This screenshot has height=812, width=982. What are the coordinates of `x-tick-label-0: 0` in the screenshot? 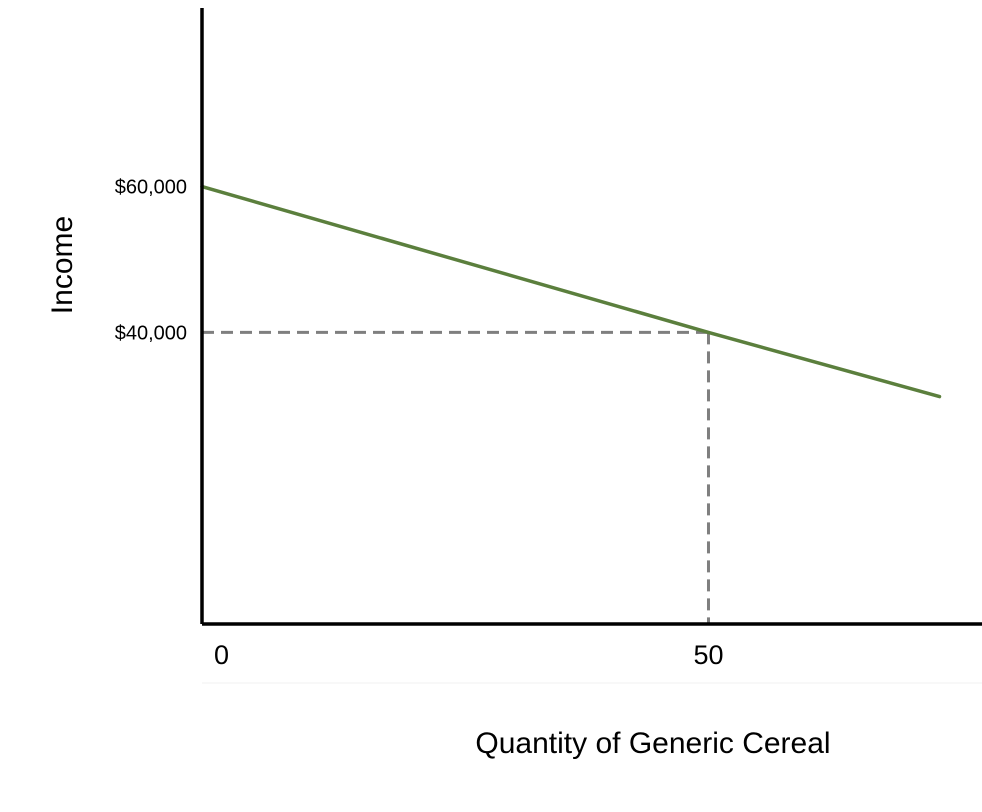 It's located at (221, 655).